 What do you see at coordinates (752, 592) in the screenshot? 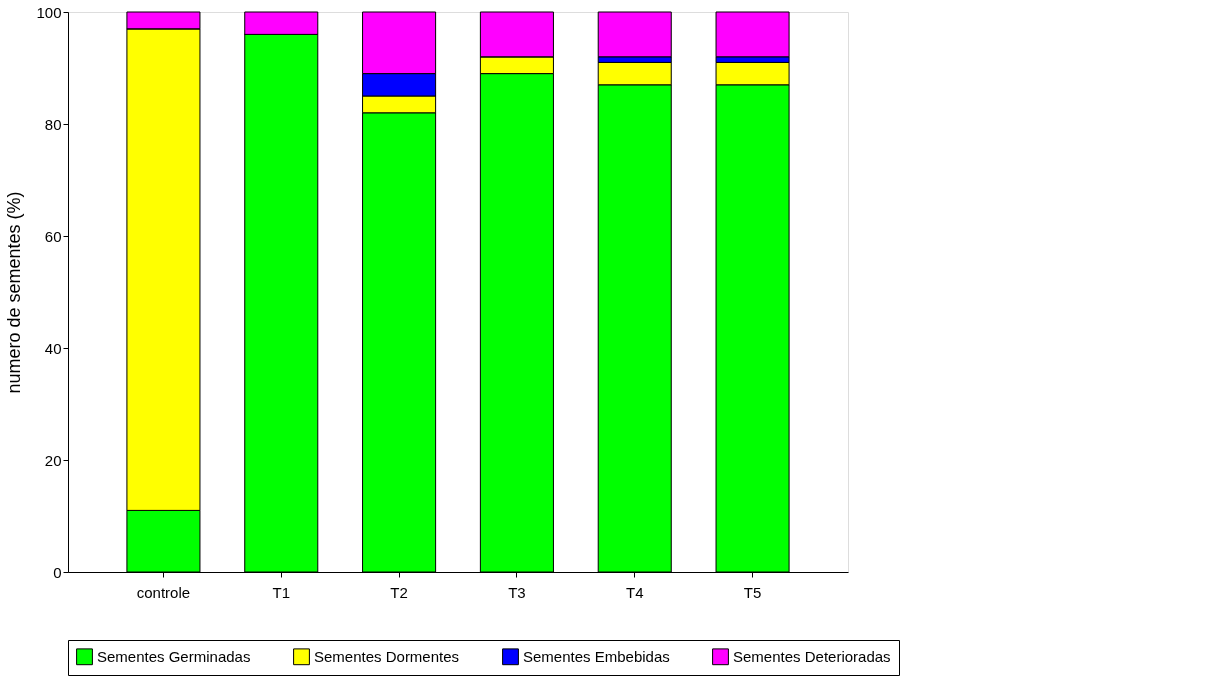
I see `x-tick-label: T5` at bounding box center [752, 592].